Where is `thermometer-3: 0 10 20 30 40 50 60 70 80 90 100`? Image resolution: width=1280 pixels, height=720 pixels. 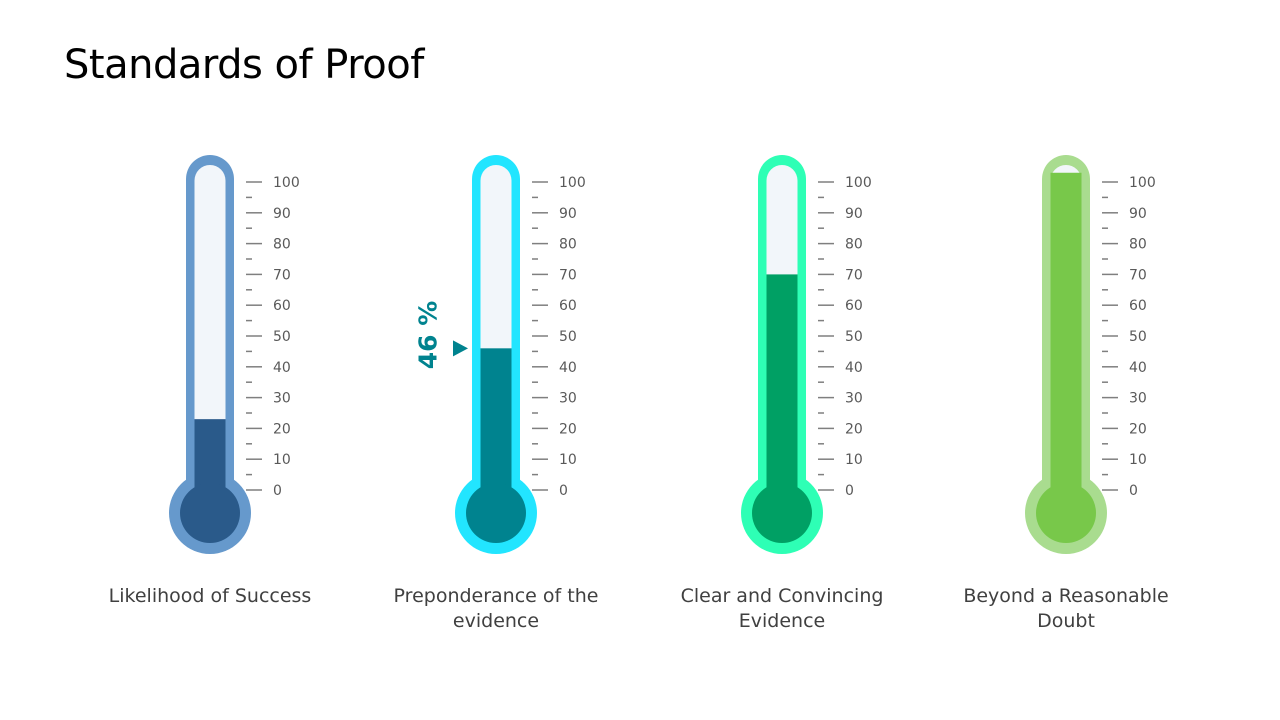
thermometer-3: 0 10 20 30 40 50 60 70 80 90 100 is located at coordinates (806, 354).